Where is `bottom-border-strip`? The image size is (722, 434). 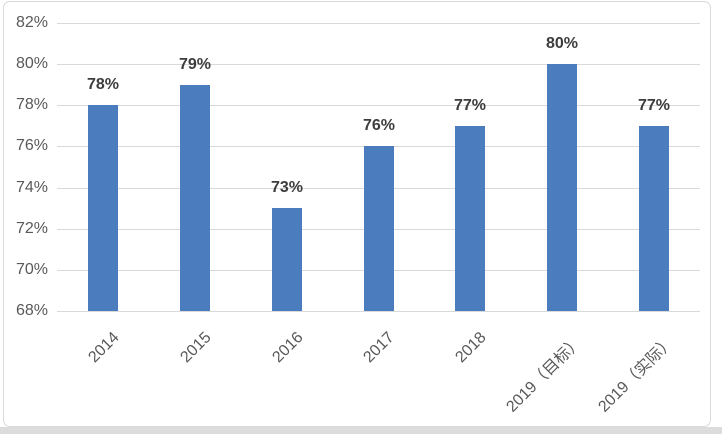
bottom-border-strip is located at coordinates (361, 430).